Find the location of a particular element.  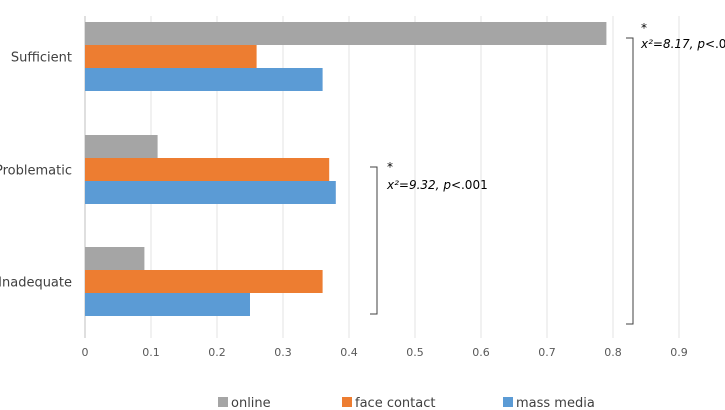

legend-swatch-mass-media is located at coordinates (508, 402).